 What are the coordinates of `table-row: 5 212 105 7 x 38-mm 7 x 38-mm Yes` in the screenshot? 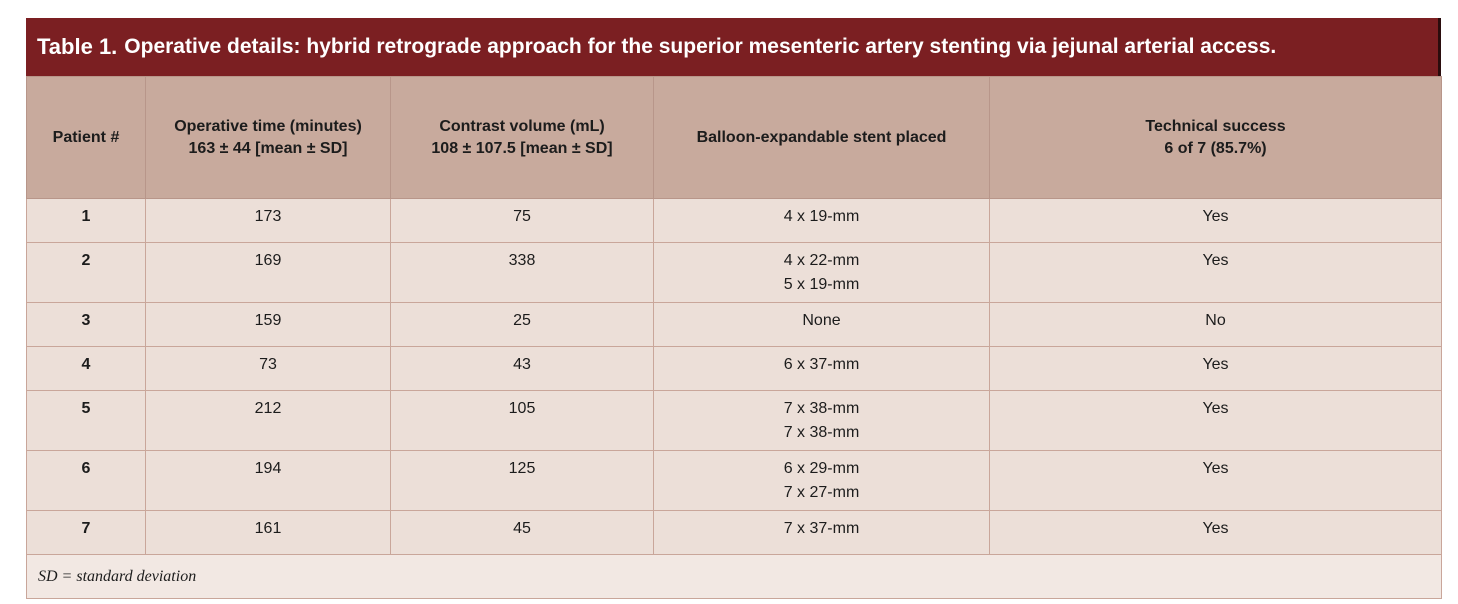 It's located at (734, 420).